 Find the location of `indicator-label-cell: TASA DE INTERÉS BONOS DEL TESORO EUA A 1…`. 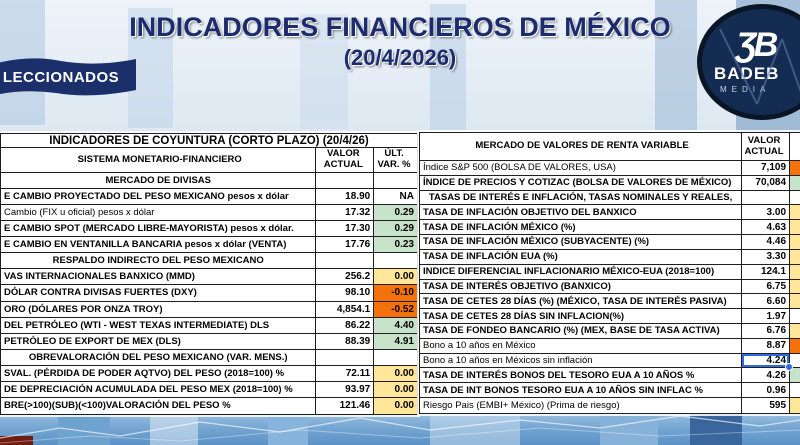

indicator-label-cell: TASA DE INTERÉS BONOS DEL TESORO EUA A 1… is located at coordinates (581, 375).